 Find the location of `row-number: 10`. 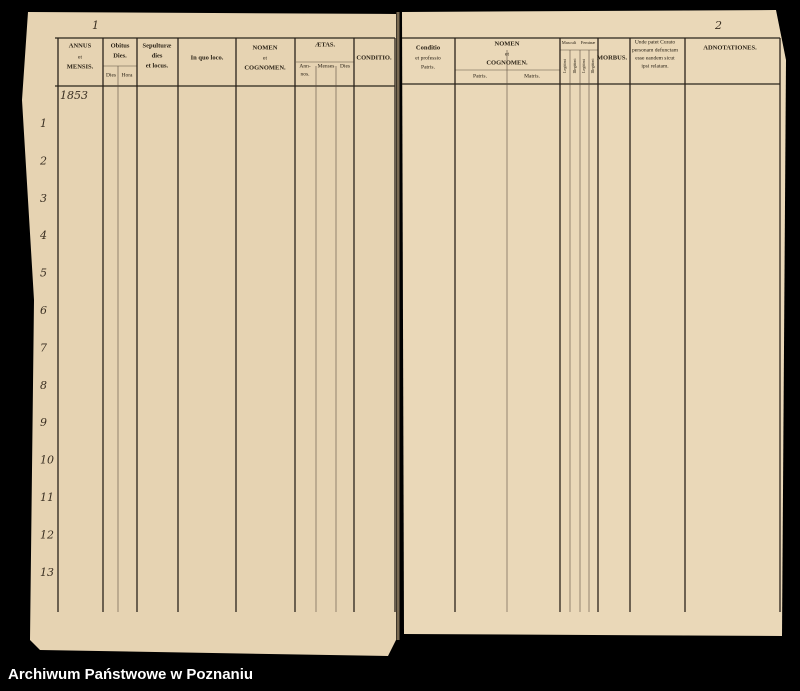

row-number: 10 is located at coordinates (47, 460).